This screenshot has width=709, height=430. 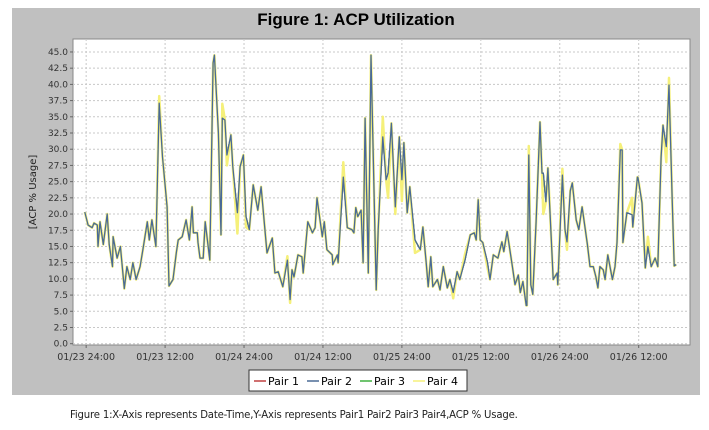 What do you see at coordinates (402, 357) in the screenshot?
I see `x-tick-label: 01/25 24:00` at bounding box center [402, 357].